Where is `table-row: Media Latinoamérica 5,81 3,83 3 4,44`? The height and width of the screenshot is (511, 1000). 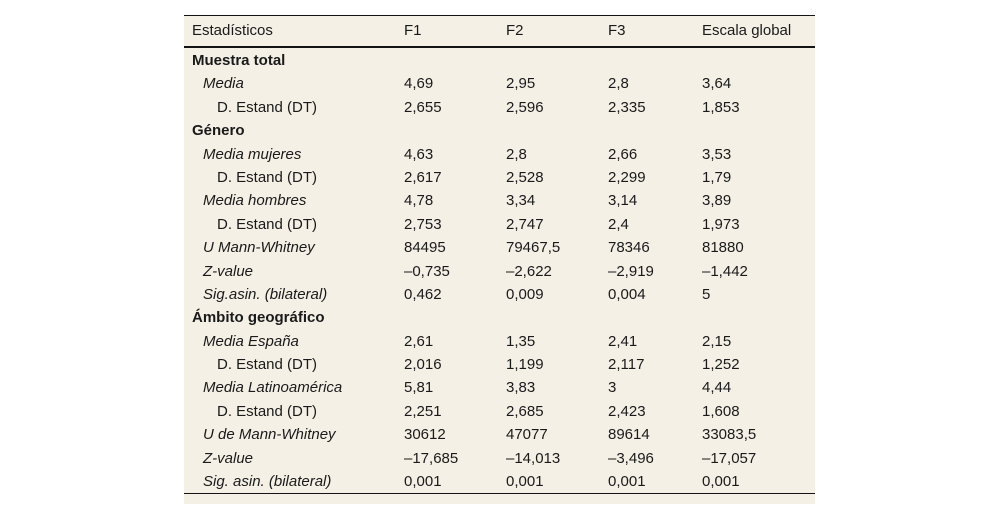
table-row: Media Latinoamérica 5,81 3,83 3 4,44 is located at coordinates (499, 387).